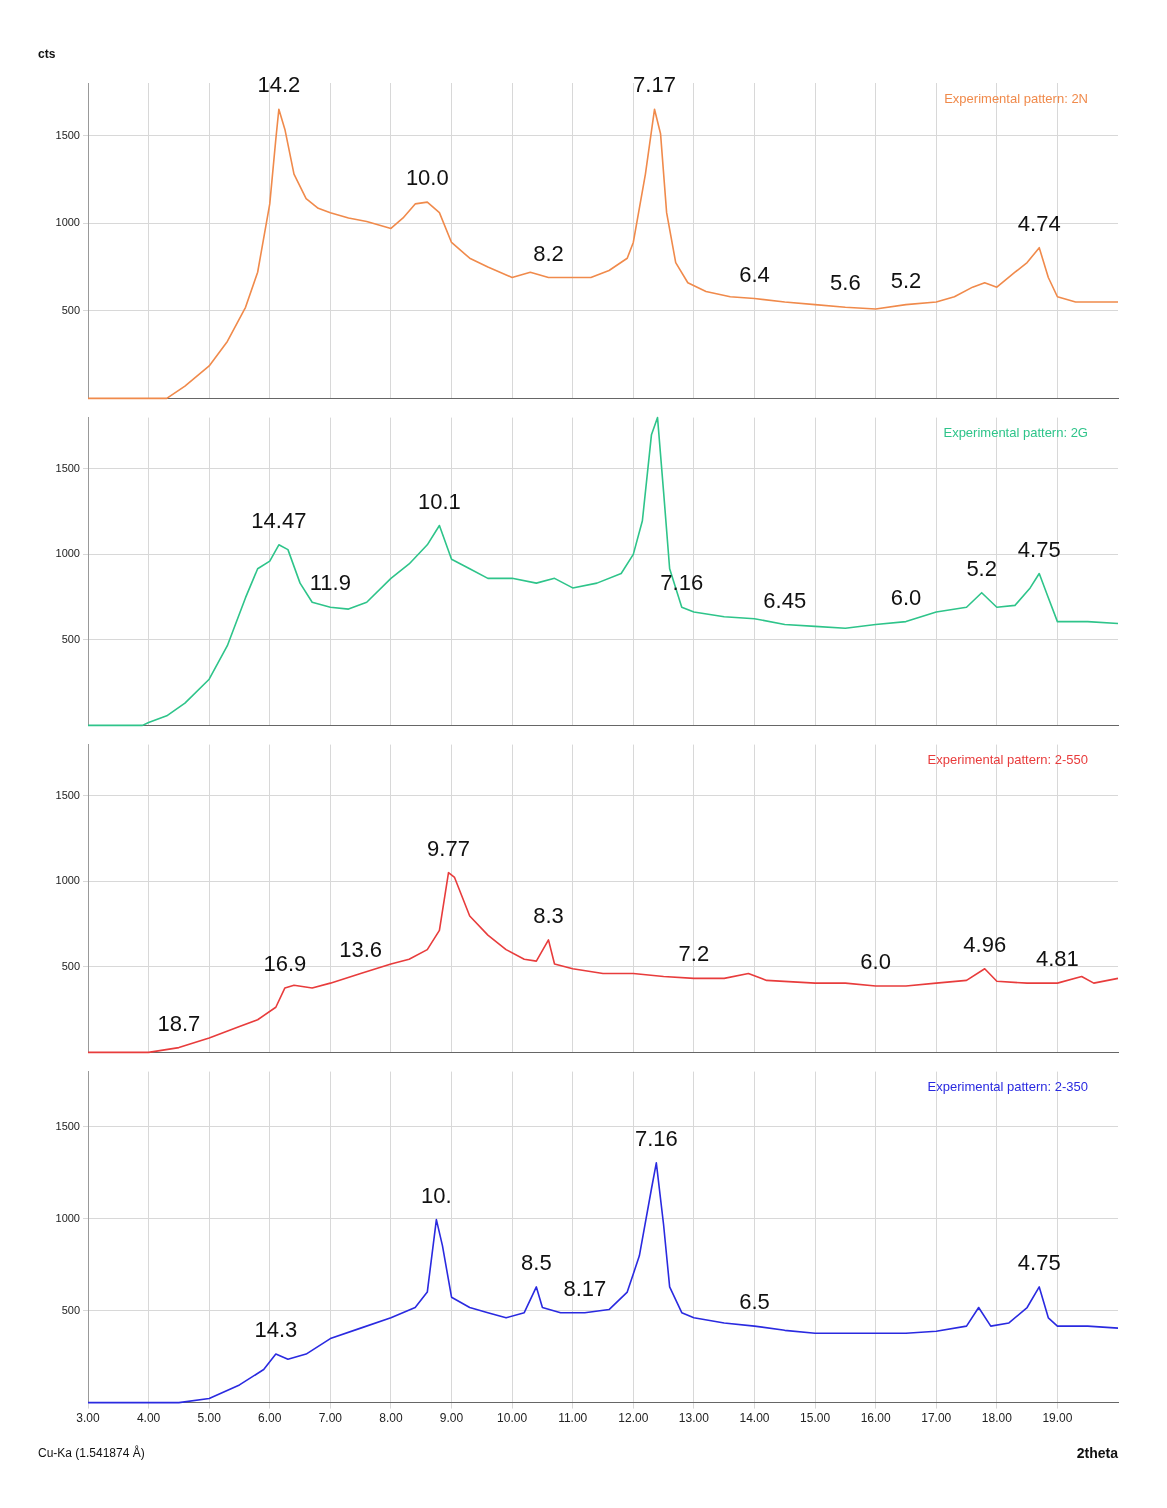 The height and width of the screenshot is (1508, 1167). What do you see at coordinates (633, 1418) in the screenshot?
I see `x-tick-label: 12.00` at bounding box center [633, 1418].